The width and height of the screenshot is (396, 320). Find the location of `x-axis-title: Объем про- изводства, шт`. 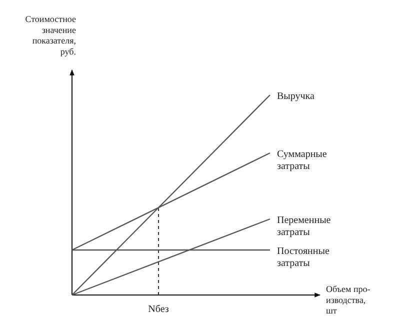

x-axis-title: Объем про- изводства, шт is located at coordinates (348, 300).